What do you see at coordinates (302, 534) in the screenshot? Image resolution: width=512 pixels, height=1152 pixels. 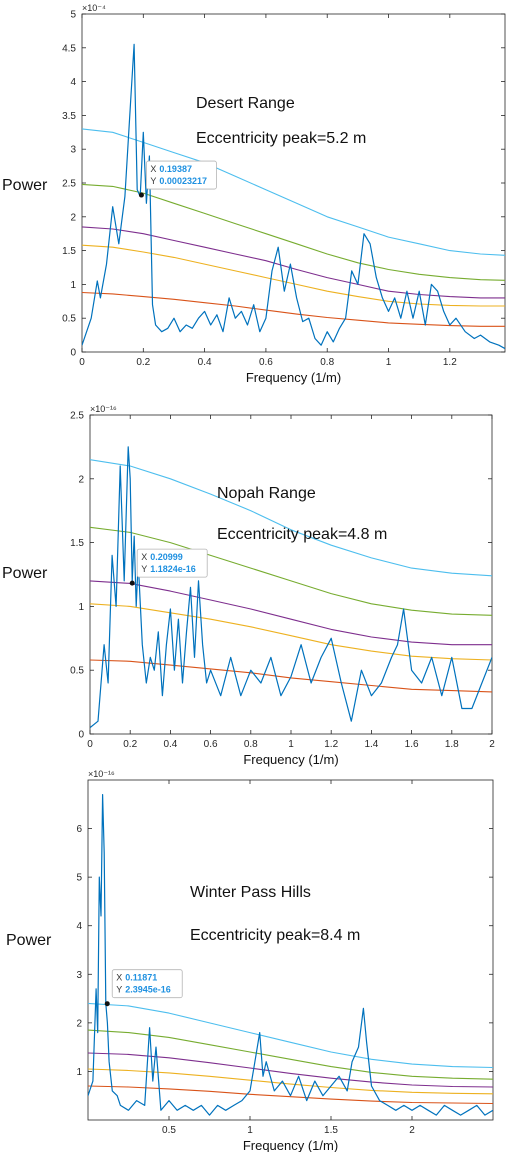 I see `chart-subtitle: Eccentricity peak=4.8 m` at bounding box center [302, 534].